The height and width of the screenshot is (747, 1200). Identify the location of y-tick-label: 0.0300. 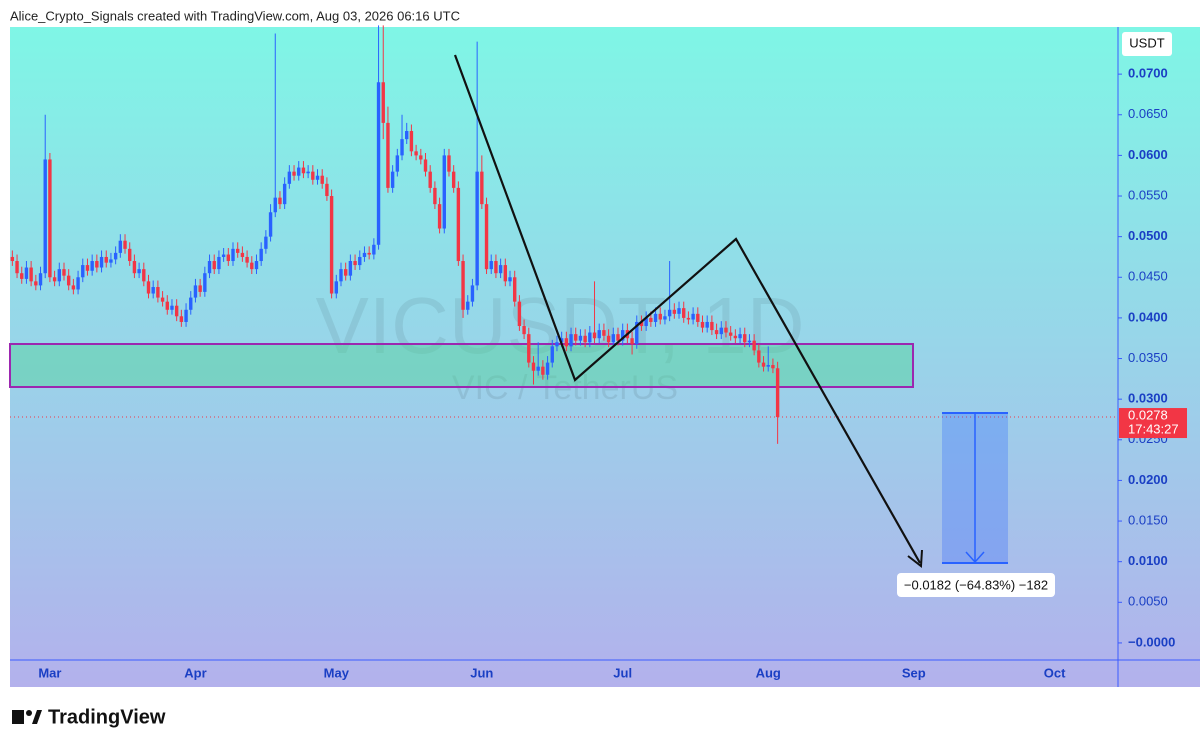
(1148, 398).